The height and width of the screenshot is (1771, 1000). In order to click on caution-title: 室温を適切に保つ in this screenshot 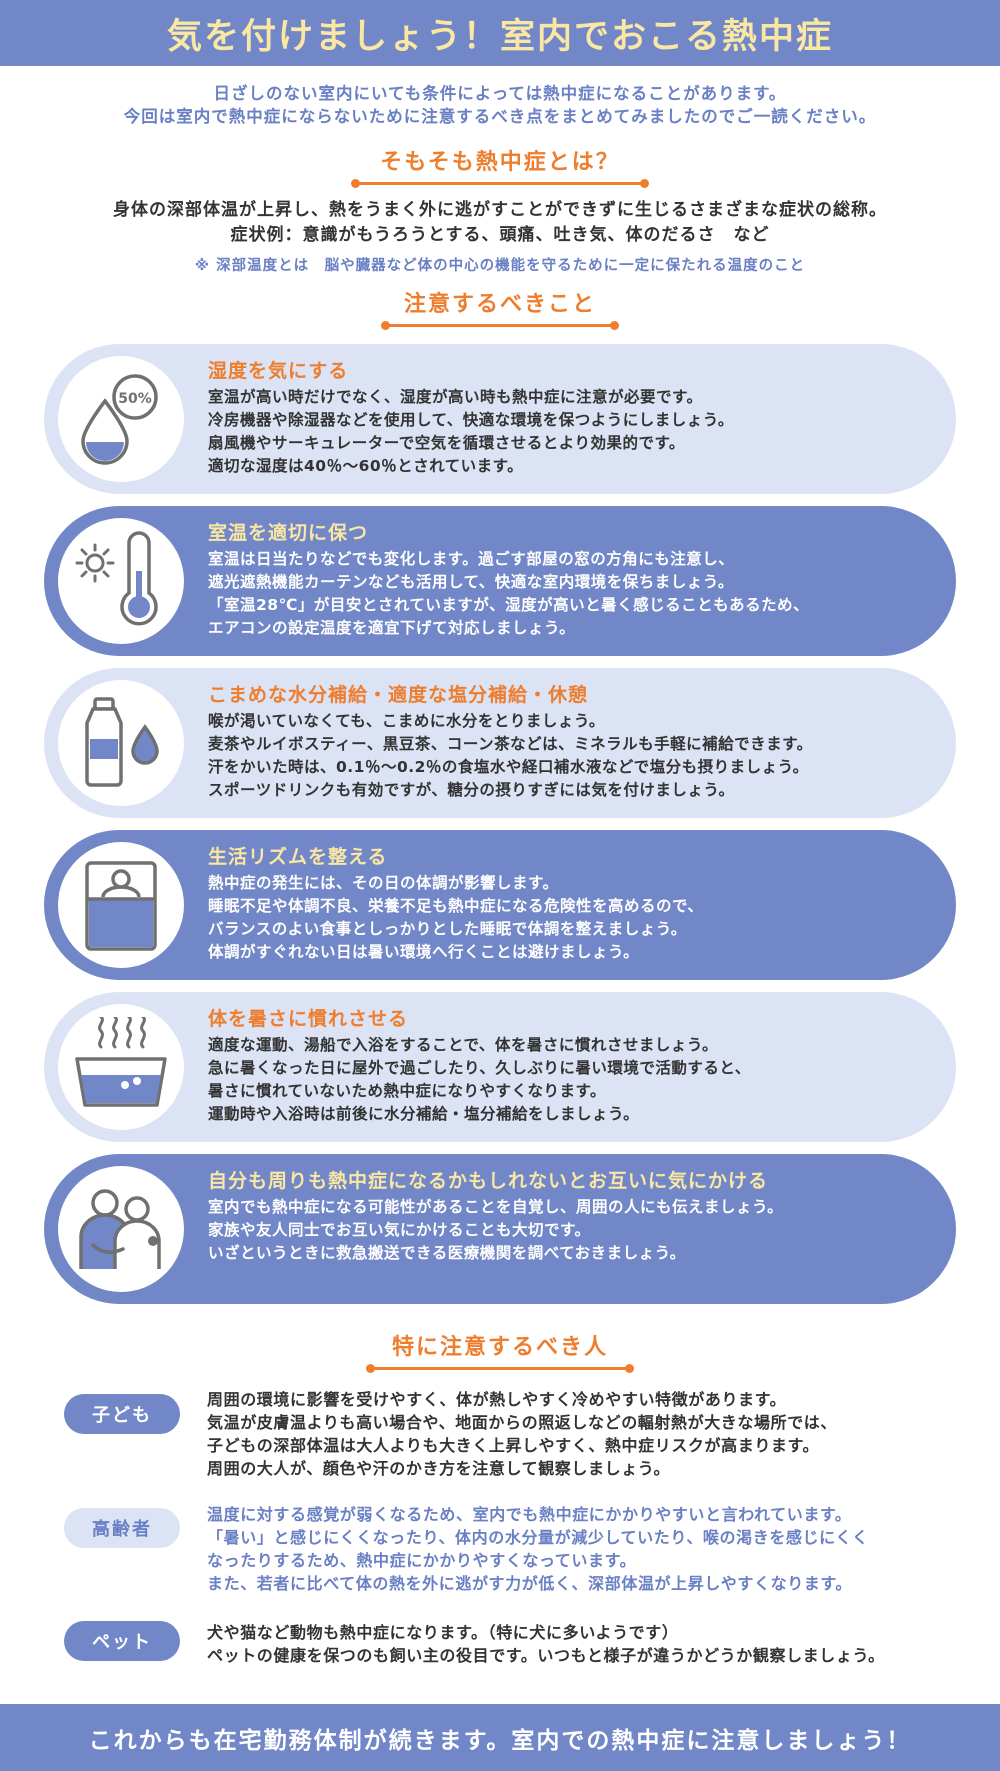, I will do `click(288, 533)`.